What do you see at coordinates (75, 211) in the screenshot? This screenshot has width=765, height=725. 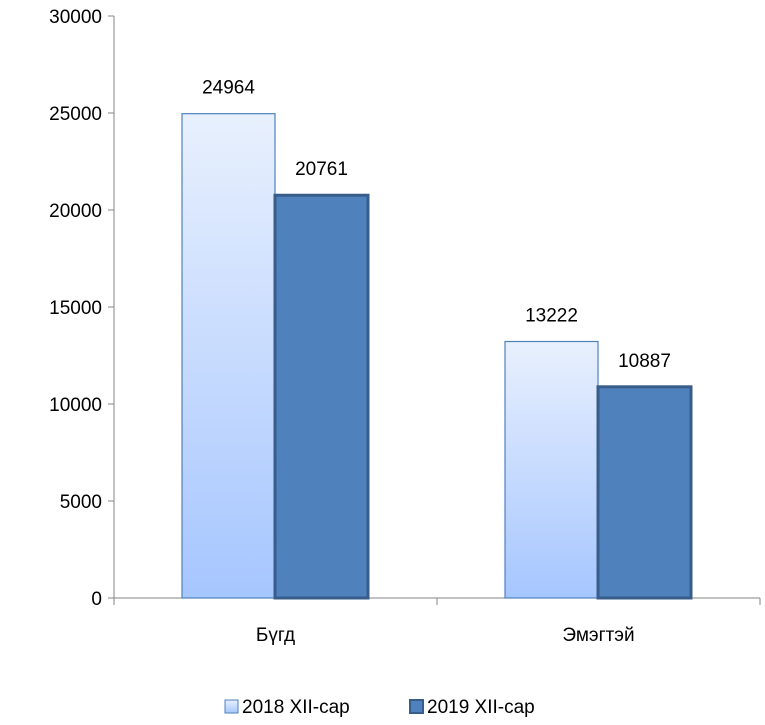 I see `y-tick-label: 20000` at bounding box center [75, 211].